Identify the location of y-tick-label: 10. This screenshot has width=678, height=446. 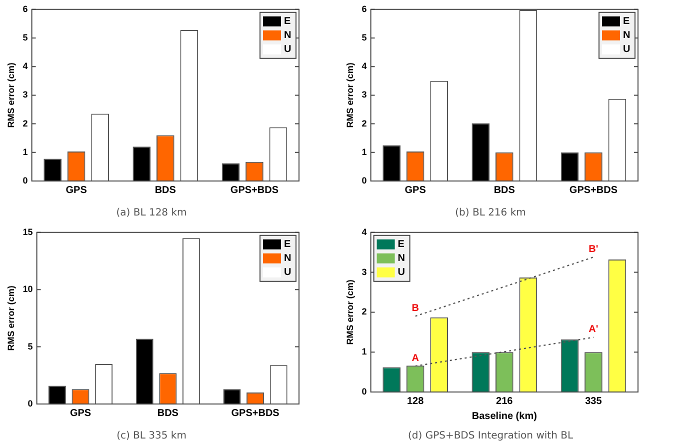
(27, 289).